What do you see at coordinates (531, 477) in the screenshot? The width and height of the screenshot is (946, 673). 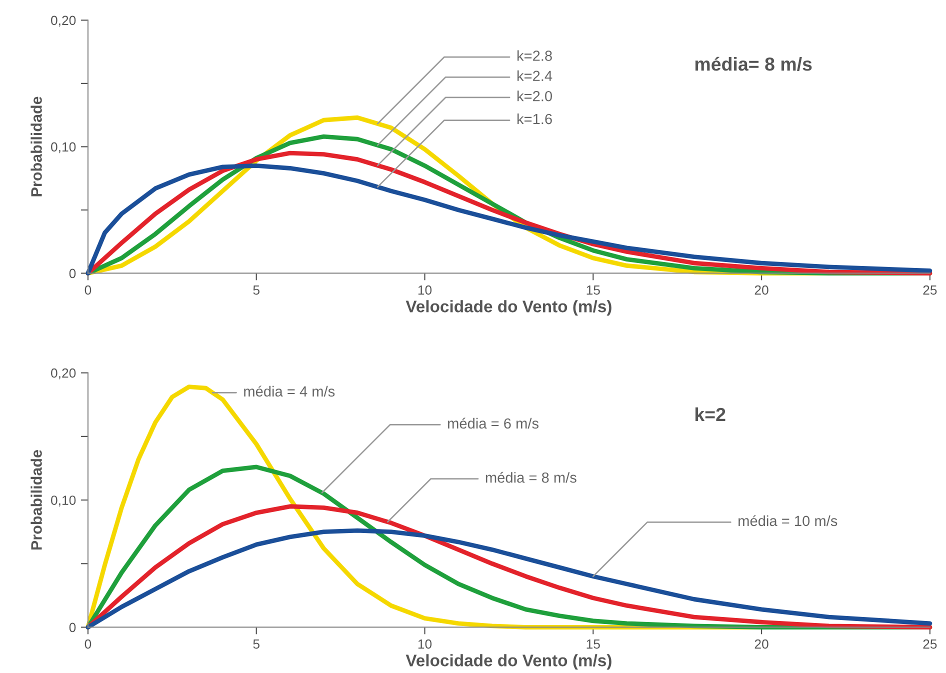 I see `text: média = 8 m/s` at bounding box center [531, 477].